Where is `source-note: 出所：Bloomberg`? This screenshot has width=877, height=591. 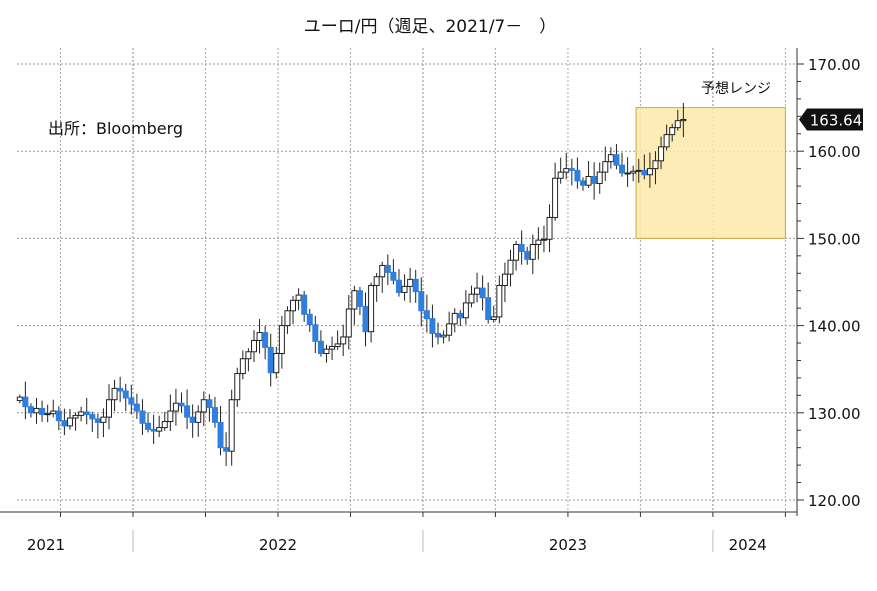 source-note: 出所：Bloomberg is located at coordinates (115, 128).